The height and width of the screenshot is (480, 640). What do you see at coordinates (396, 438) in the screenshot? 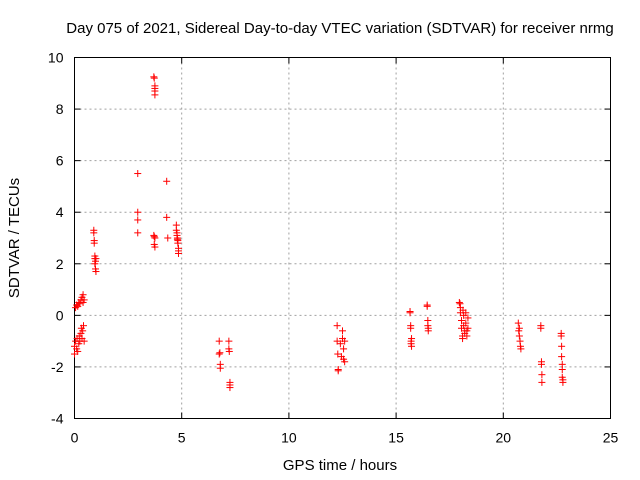
I see `x-tick-label: 15` at bounding box center [396, 438].